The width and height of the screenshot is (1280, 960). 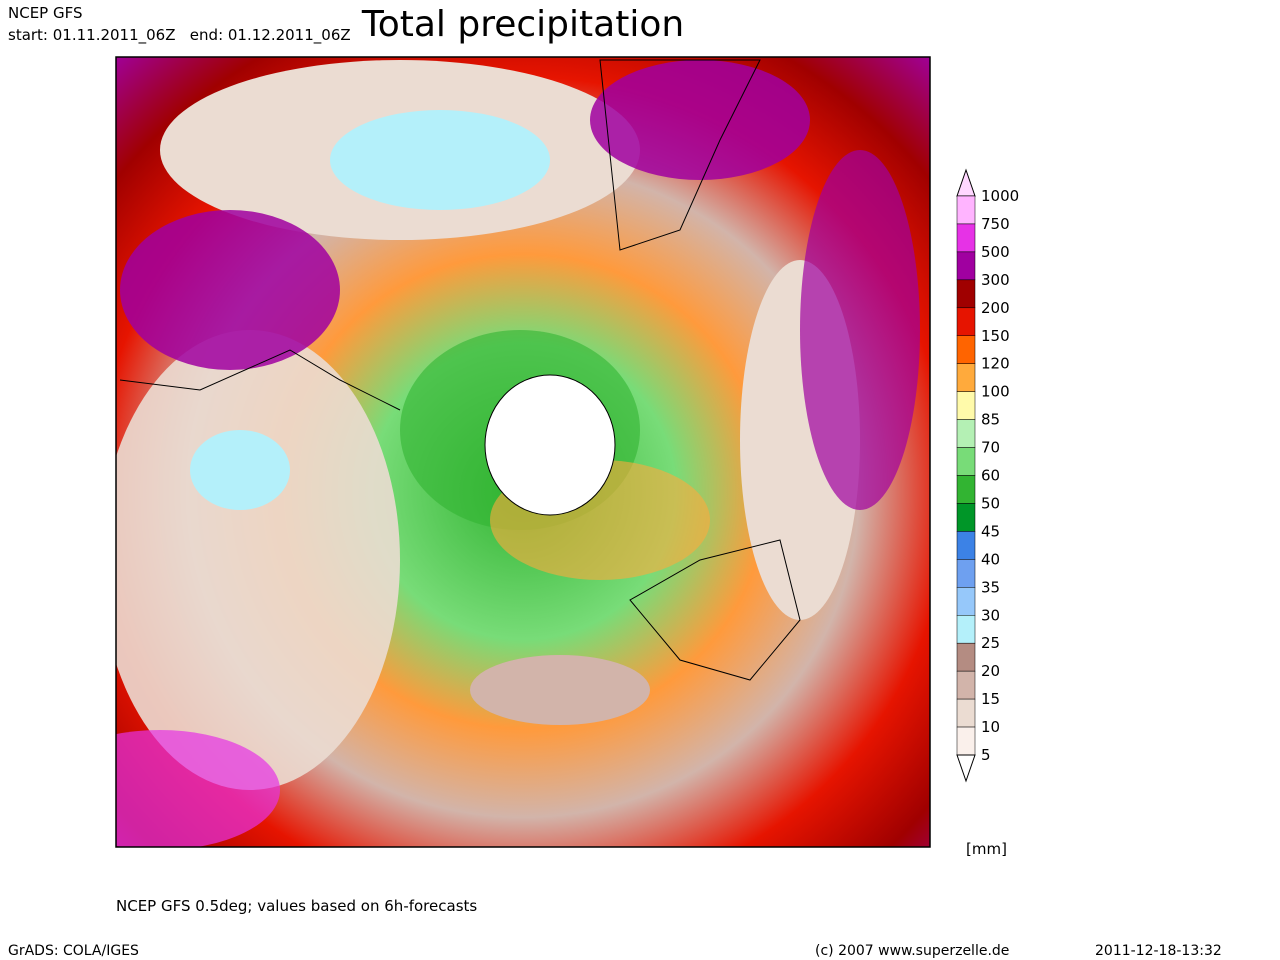 I want to click on level-label: 50, so click(x=990, y=503).